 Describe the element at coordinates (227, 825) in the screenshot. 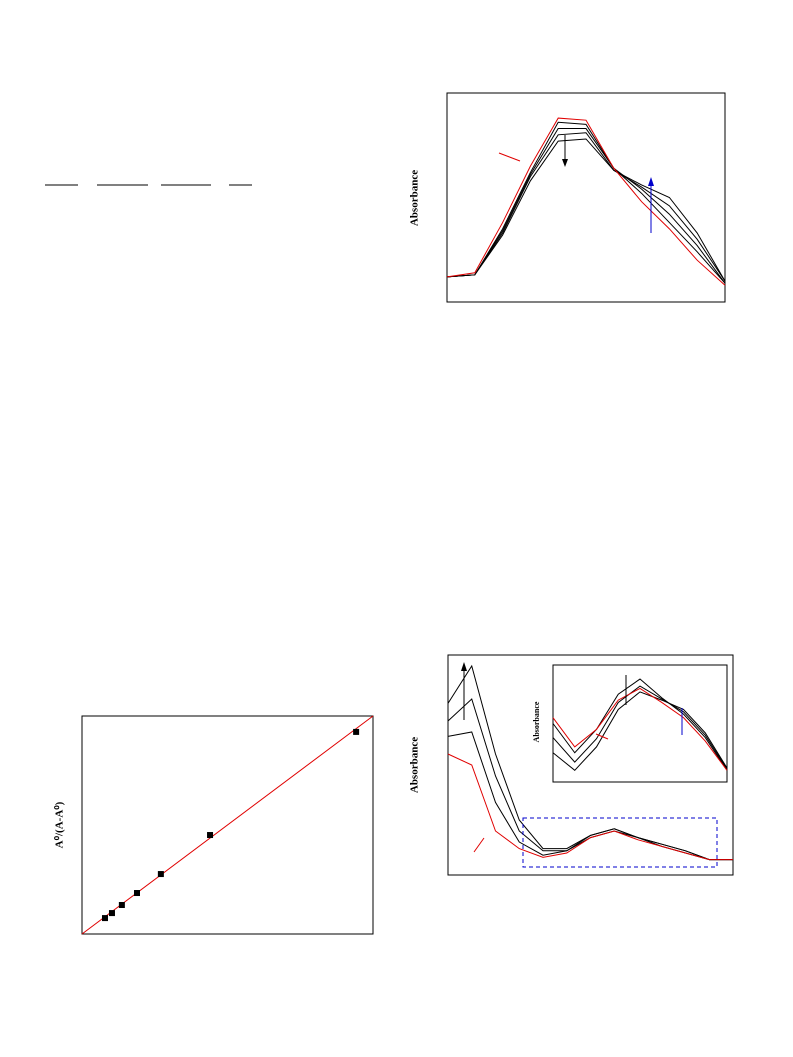

I see `fit-line` at that location.